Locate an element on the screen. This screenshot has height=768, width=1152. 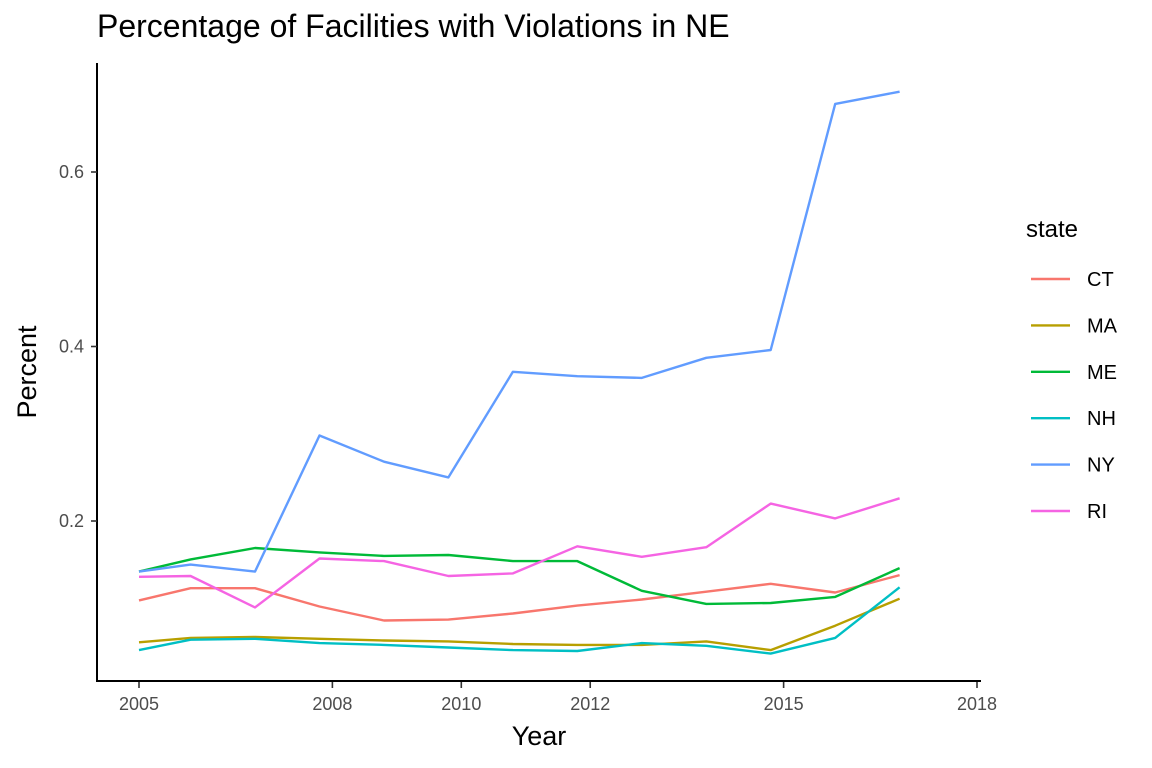
x-tick-label: 2015 is located at coordinates (784, 704).